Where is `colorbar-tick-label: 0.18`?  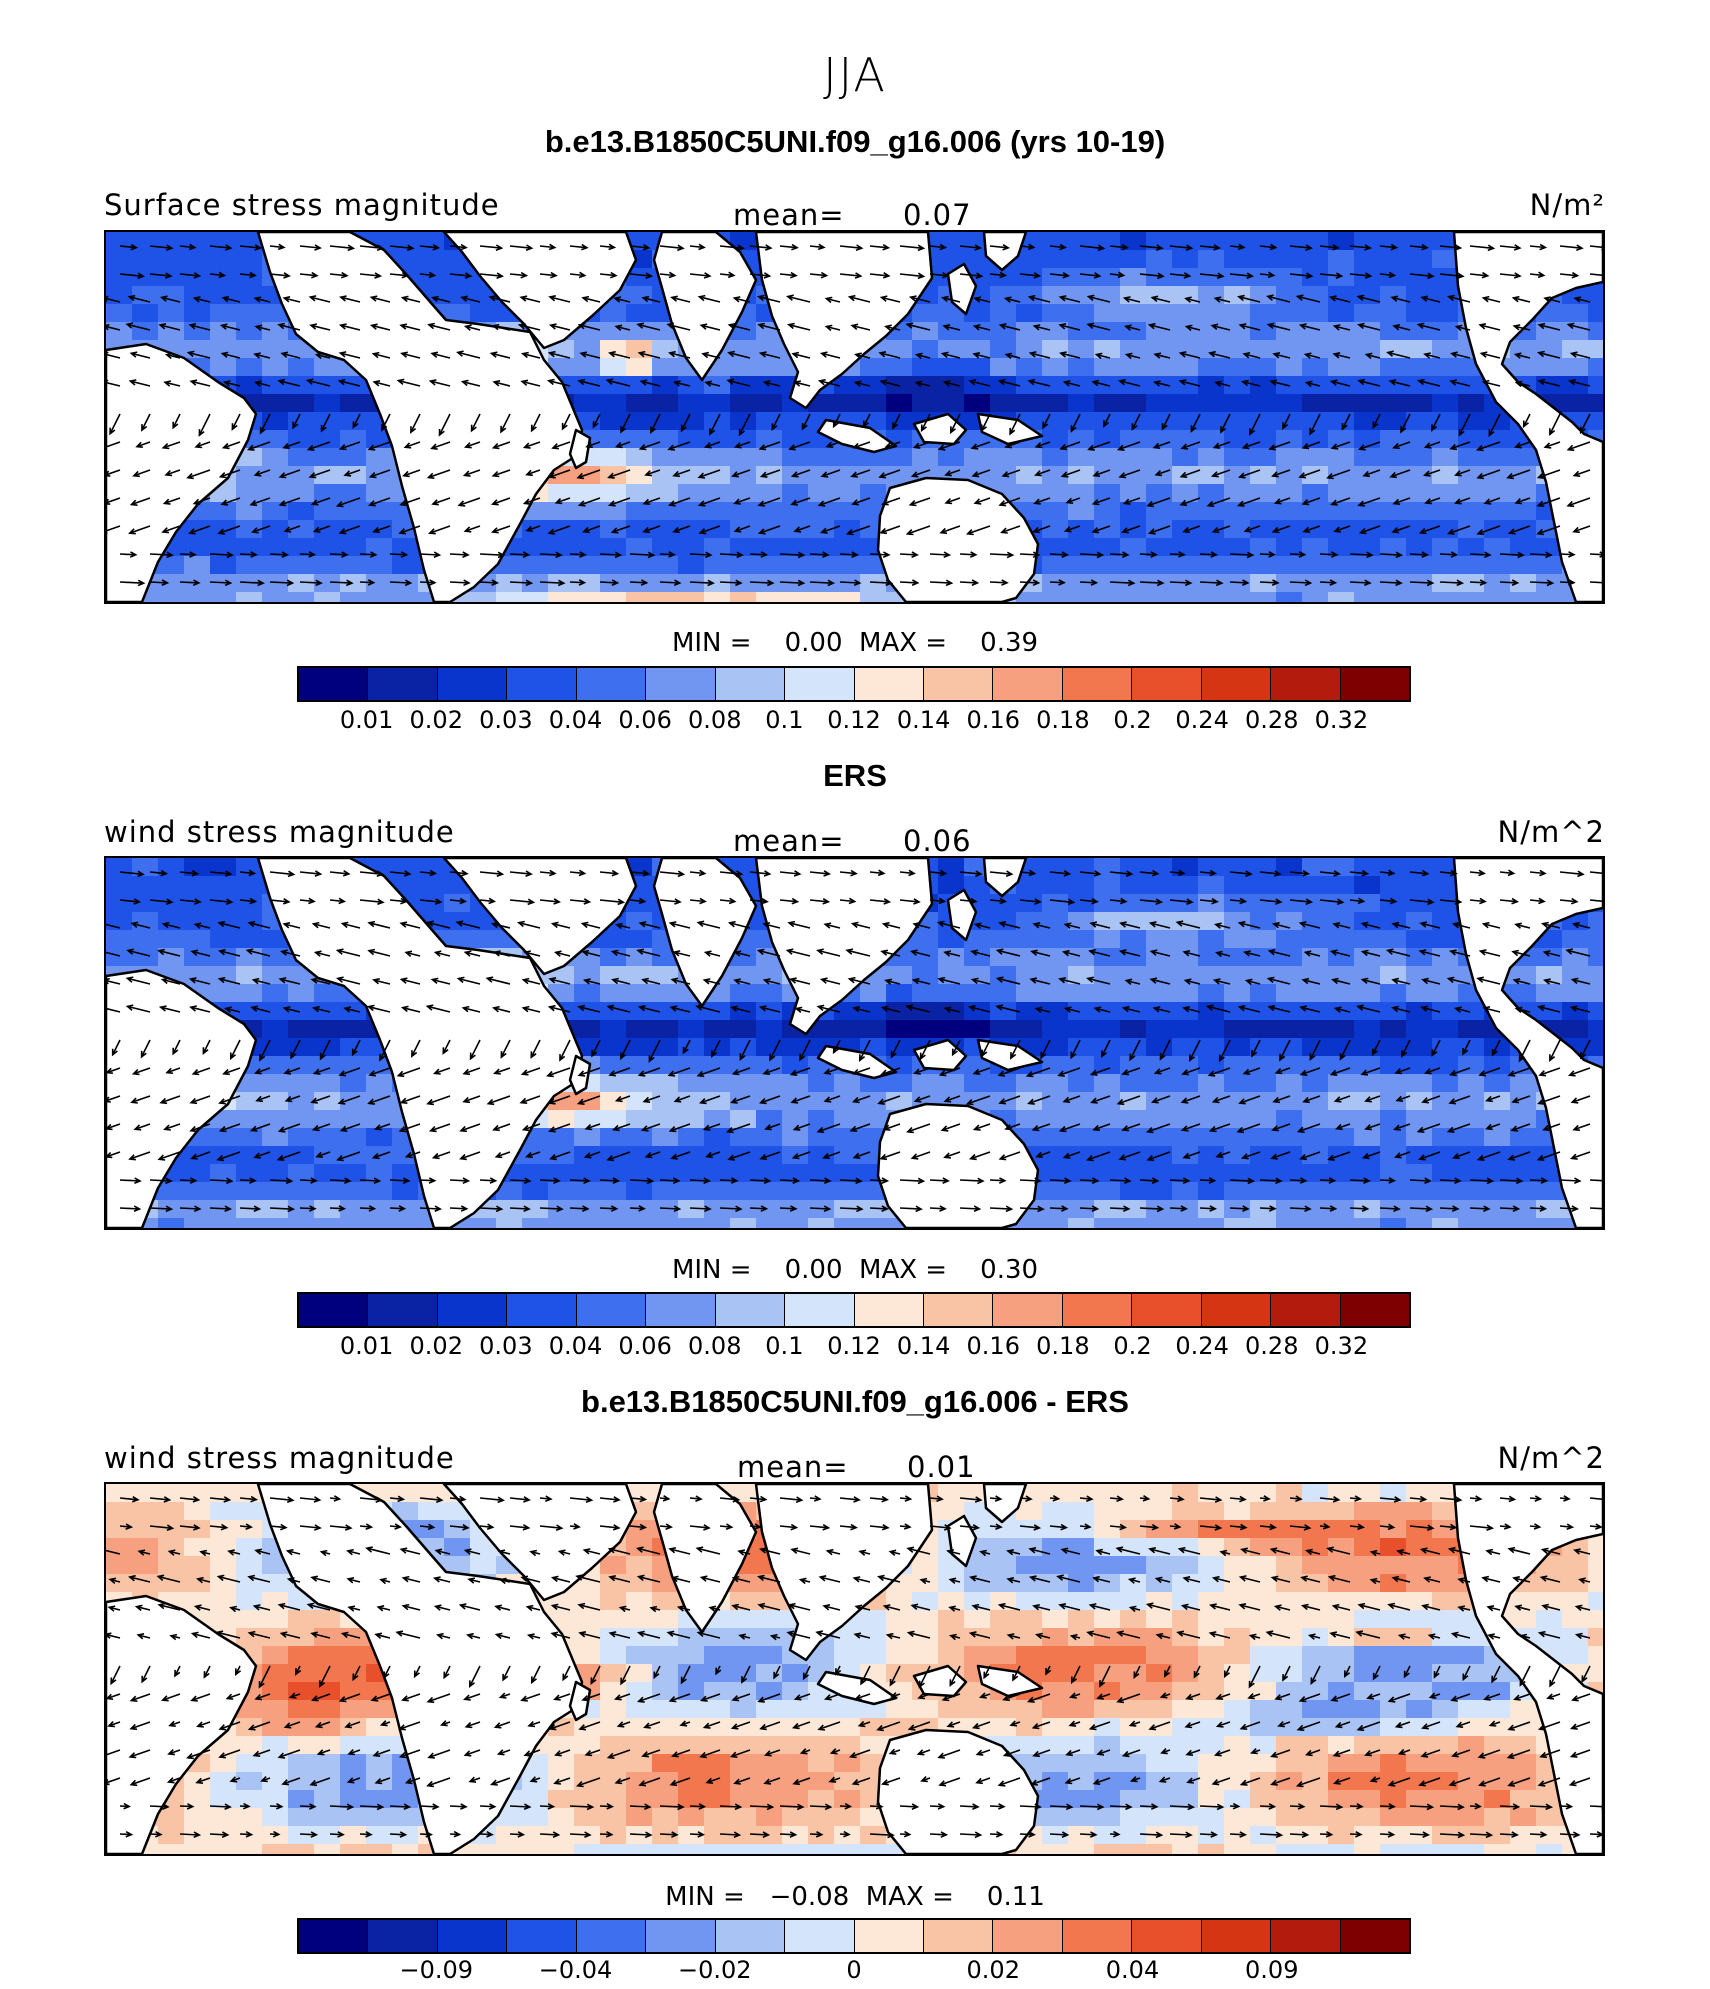 colorbar-tick-label: 0.18 is located at coordinates (1063, 720).